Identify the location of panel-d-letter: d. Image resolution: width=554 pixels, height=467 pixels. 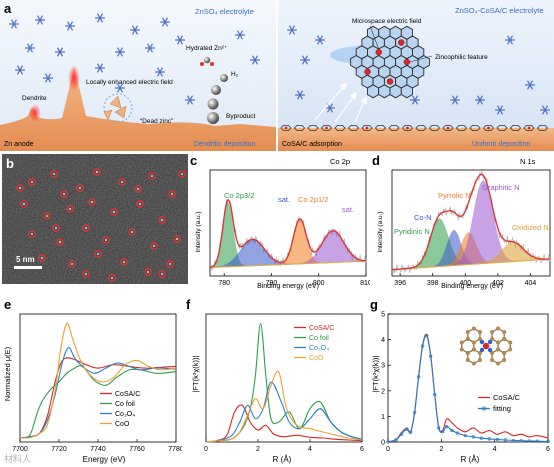
(376, 160).